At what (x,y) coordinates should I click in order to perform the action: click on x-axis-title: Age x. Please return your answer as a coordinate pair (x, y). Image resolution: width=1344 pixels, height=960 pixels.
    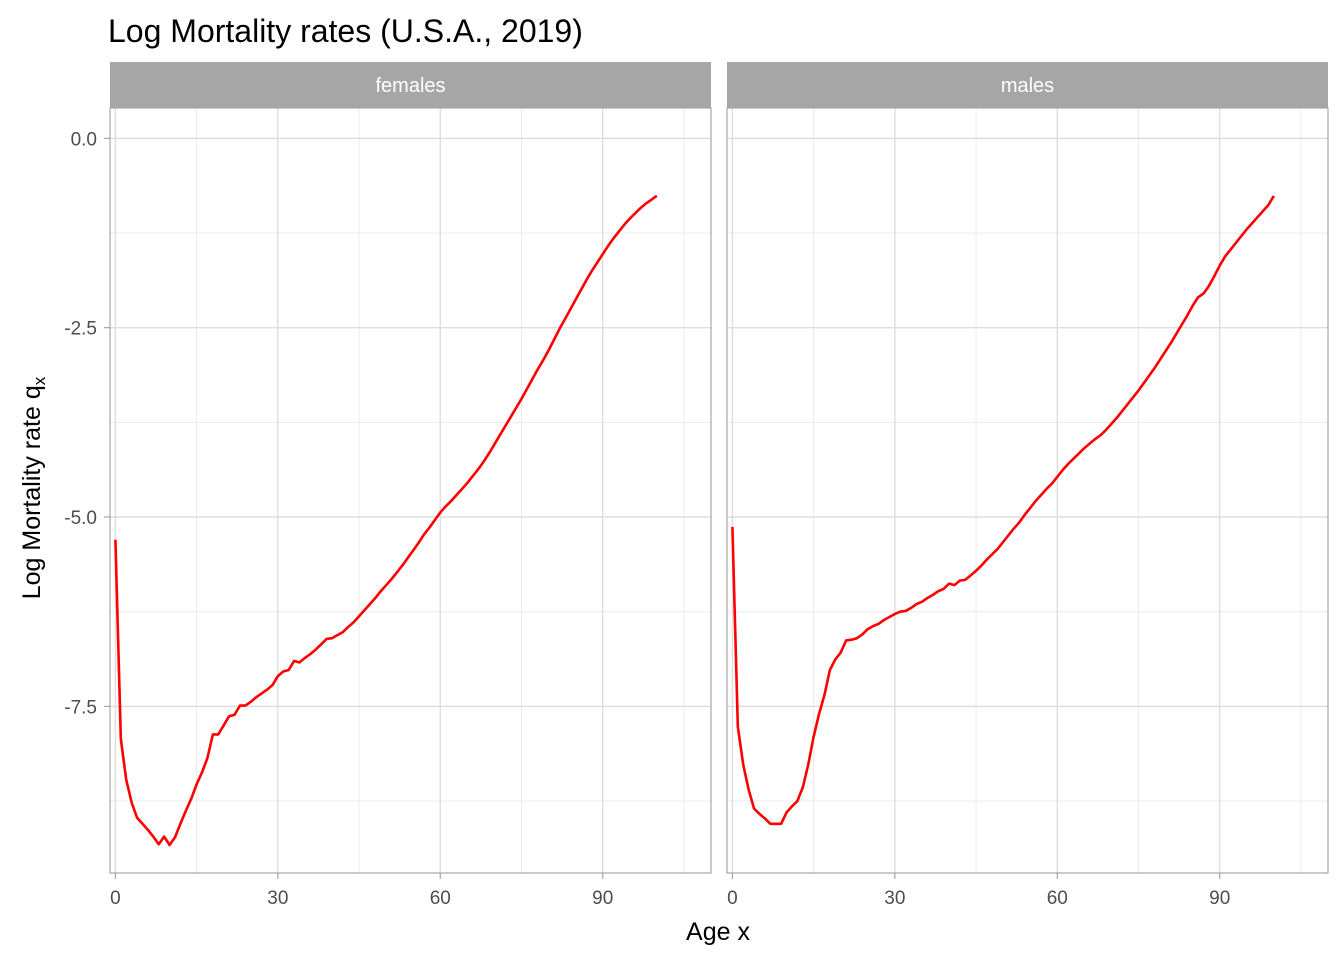
    Looking at the image, I should click on (718, 932).